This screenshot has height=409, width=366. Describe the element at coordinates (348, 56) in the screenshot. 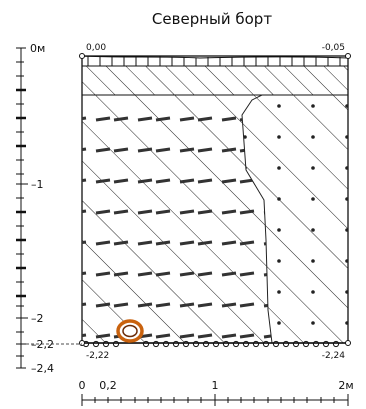

I see `corner-marker-tr` at that location.